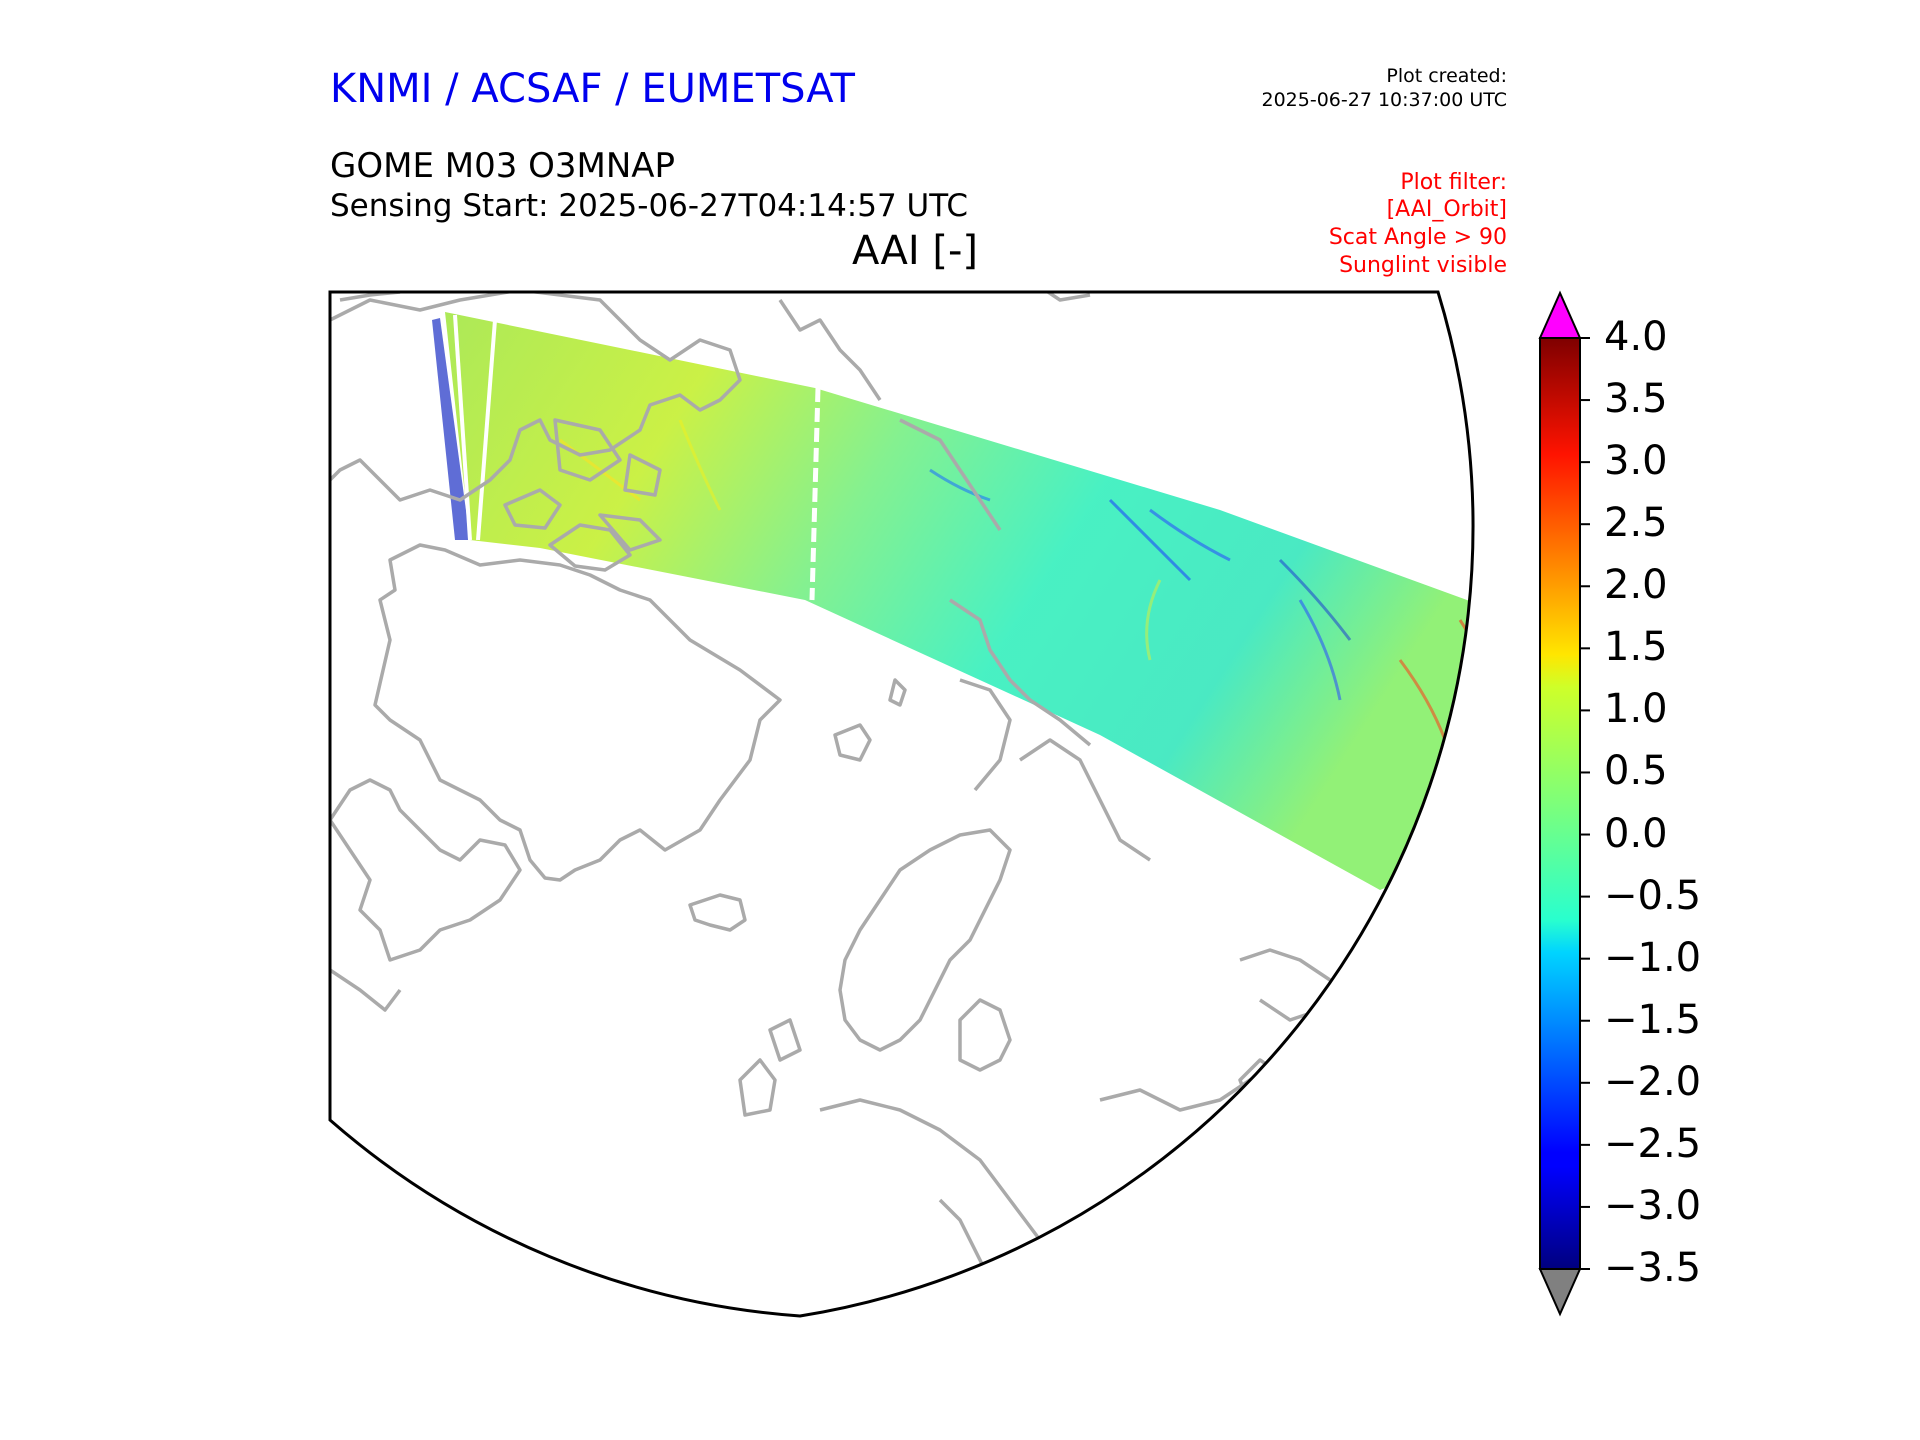  What do you see at coordinates (1653, 1268) in the screenshot?
I see `colorbar-tick-label: −3.5` at bounding box center [1653, 1268].